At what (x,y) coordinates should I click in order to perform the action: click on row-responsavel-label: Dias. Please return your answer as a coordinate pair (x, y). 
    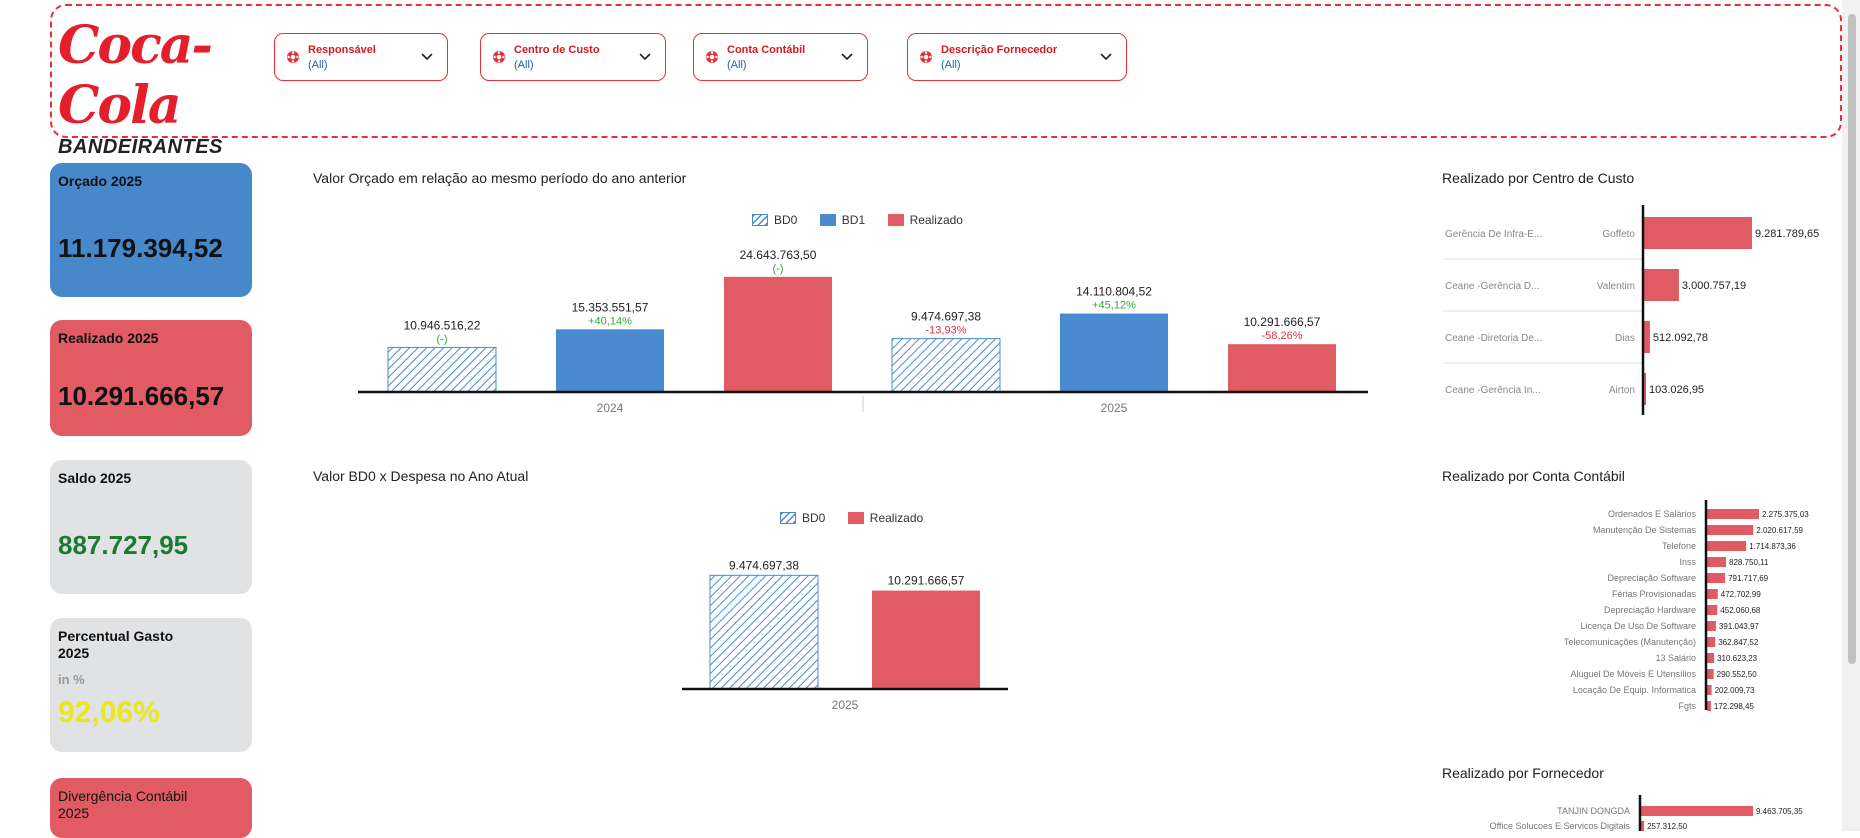
    Looking at the image, I should click on (1625, 338).